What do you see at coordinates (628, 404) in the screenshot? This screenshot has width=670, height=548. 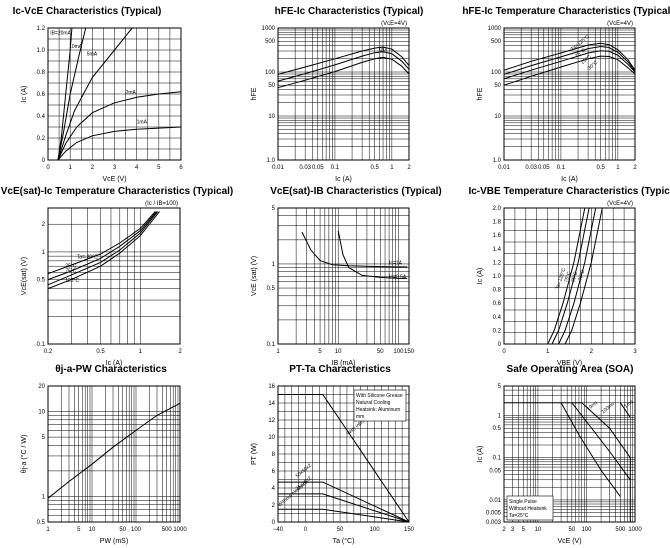 I see `annotation-2: 1ms` at bounding box center [628, 404].